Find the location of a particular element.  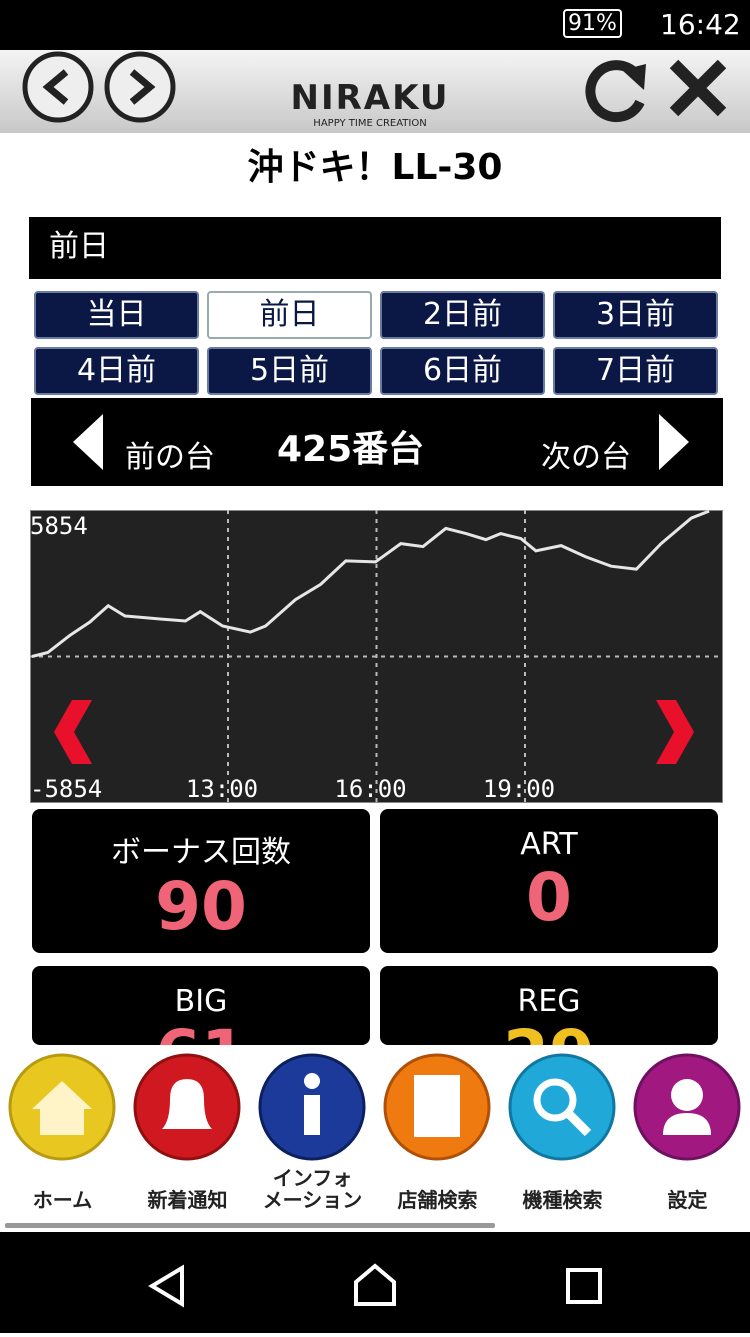

machine-nav: 前の台 425番台 次の台 is located at coordinates (377, 442).